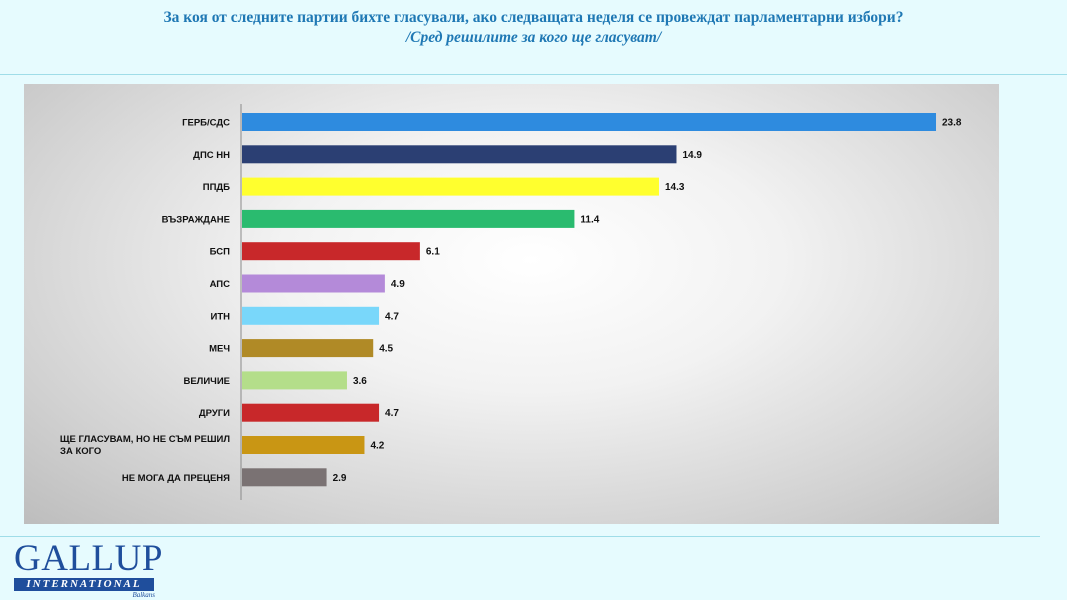  Describe the element at coordinates (533, 74) in the screenshot. I see `header-divider` at that location.